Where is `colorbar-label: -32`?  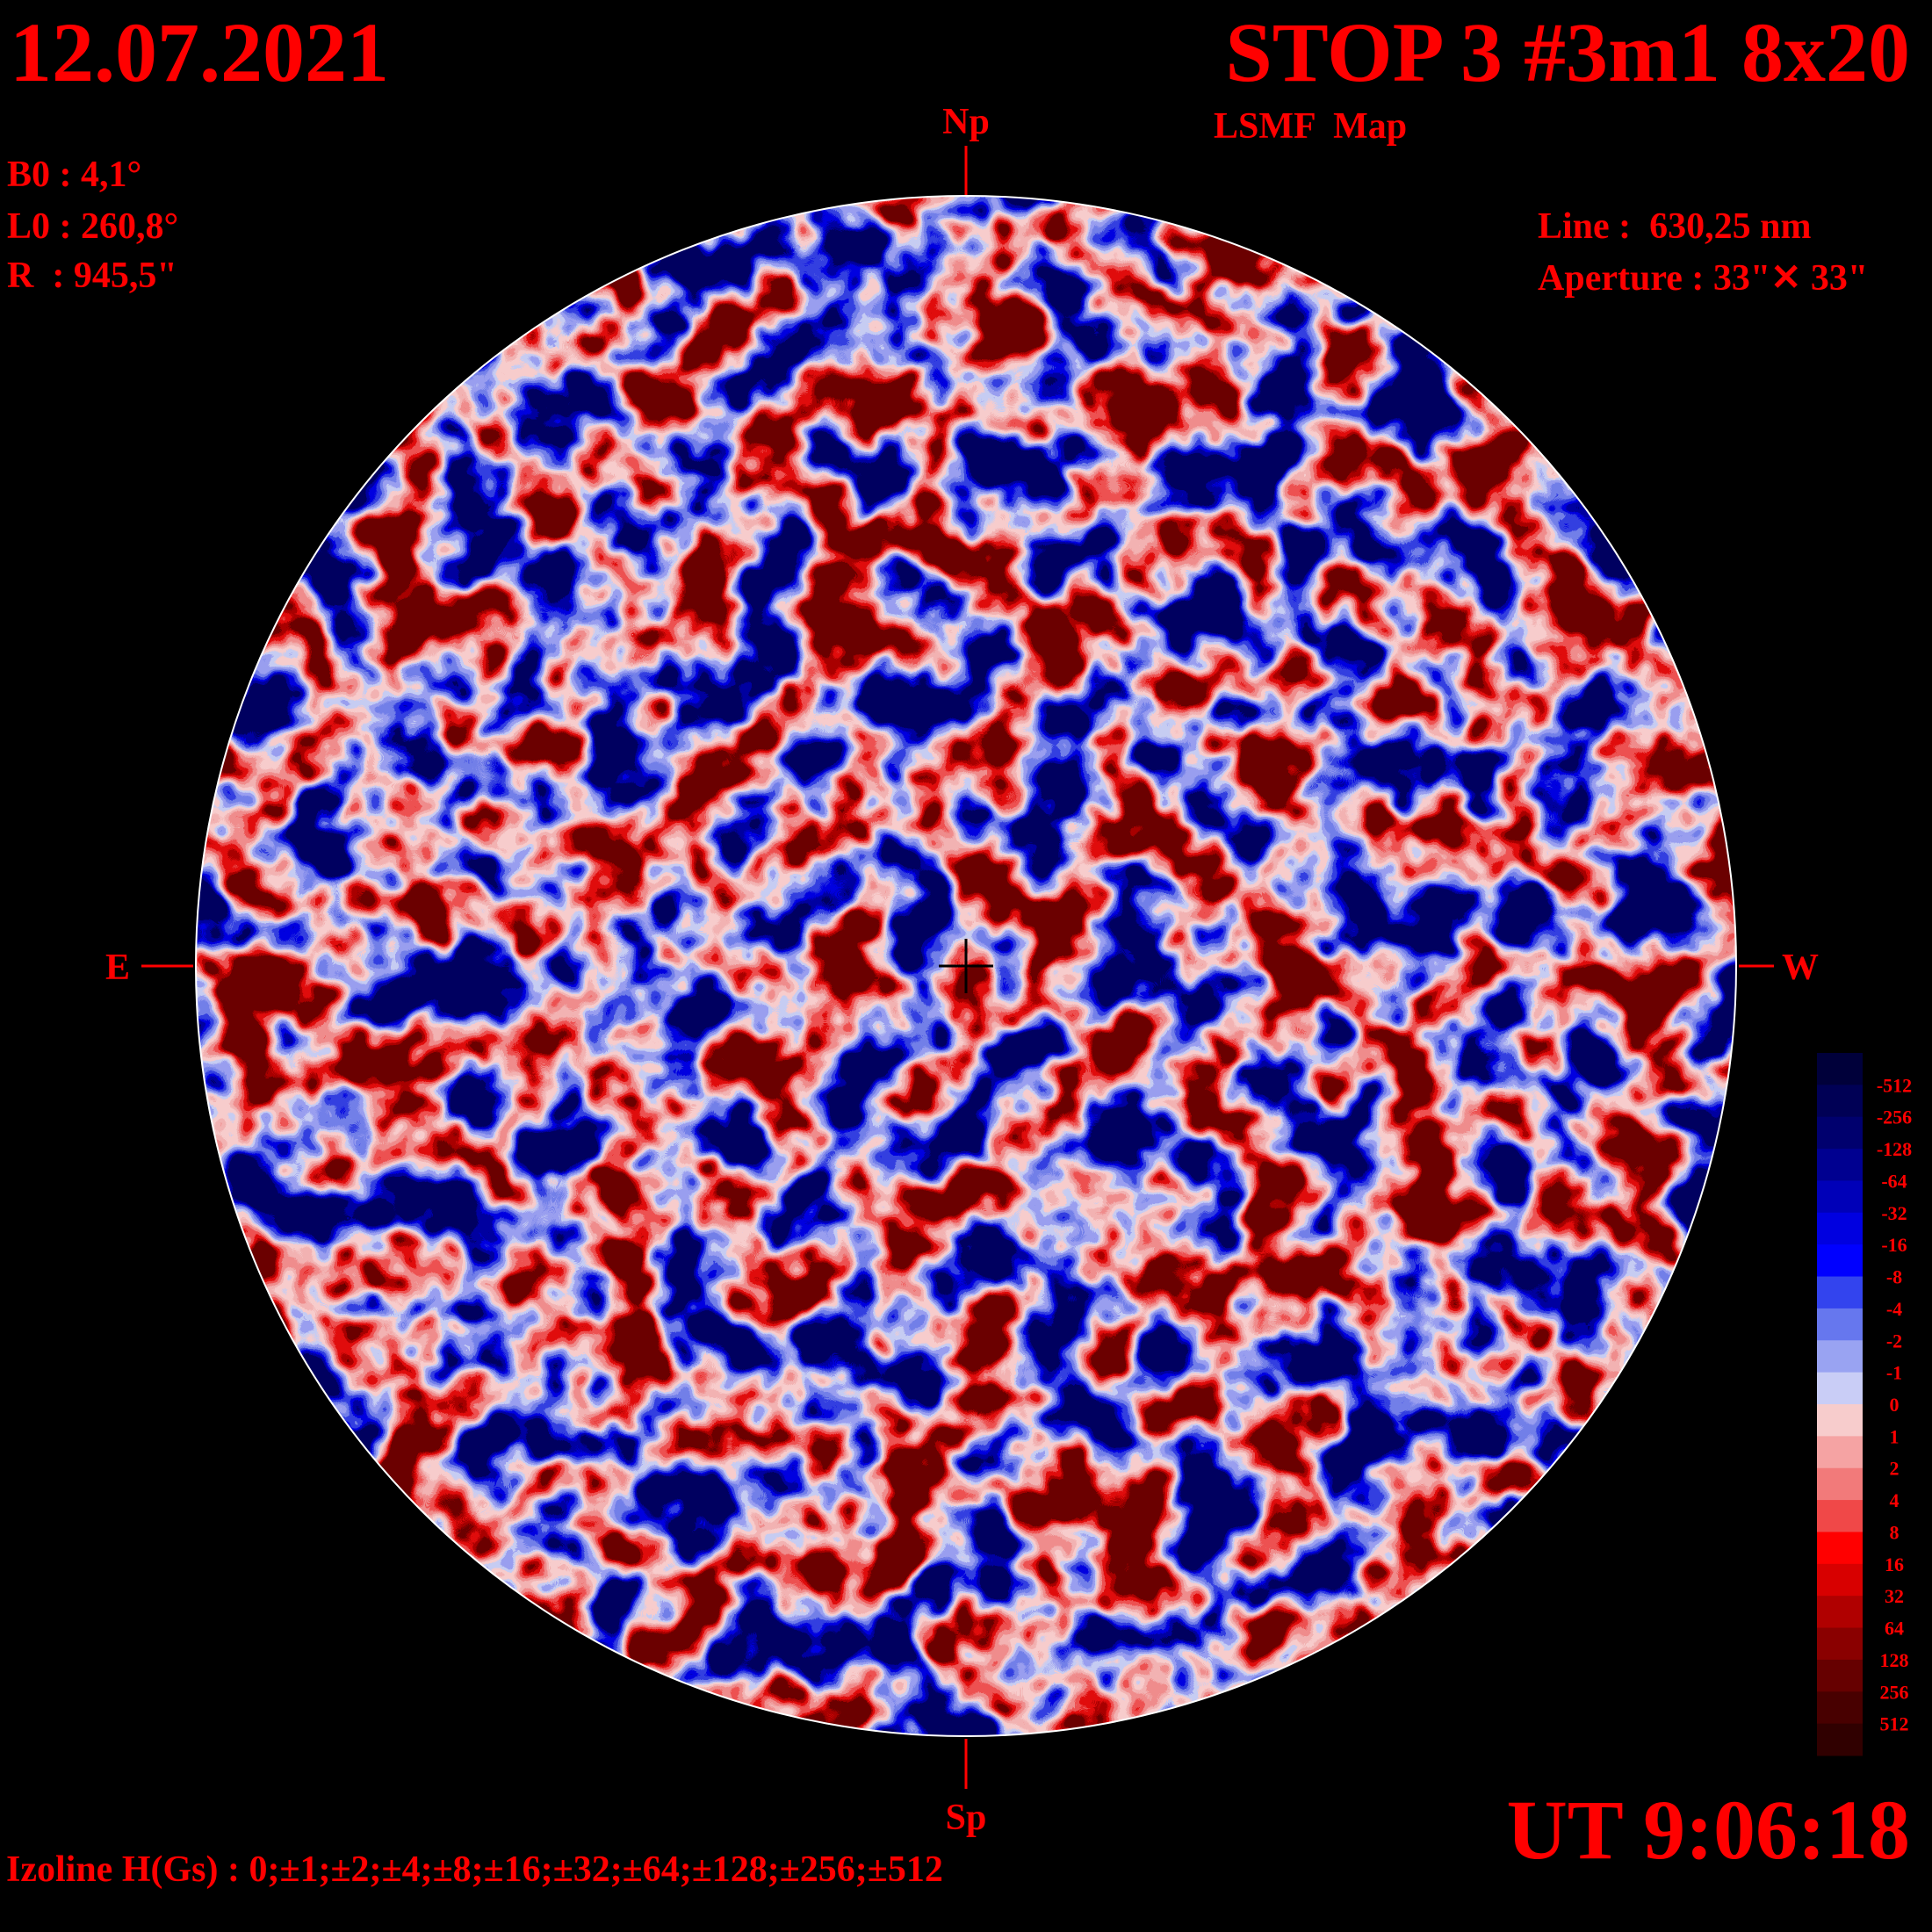
colorbar-label: -32 is located at coordinates (1894, 1213).